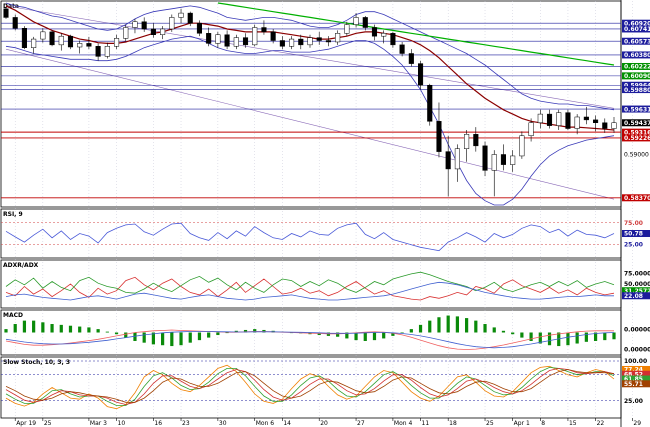 Image resolution: width=650 pixels, height=427 pixels. I want to click on x-tick-label: 29, so click(637, 423).